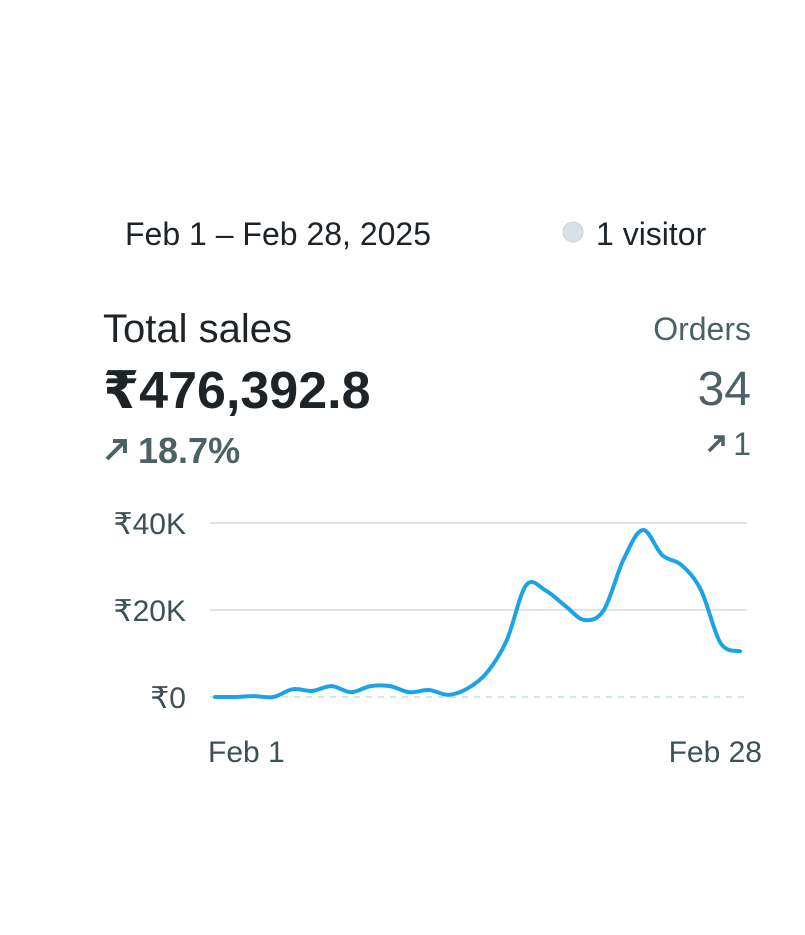 This screenshot has width=805, height=935. What do you see at coordinates (150, 524) in the screenshot?
I see `y-tick-label: ₹40K` at bounding box center [150, 524].